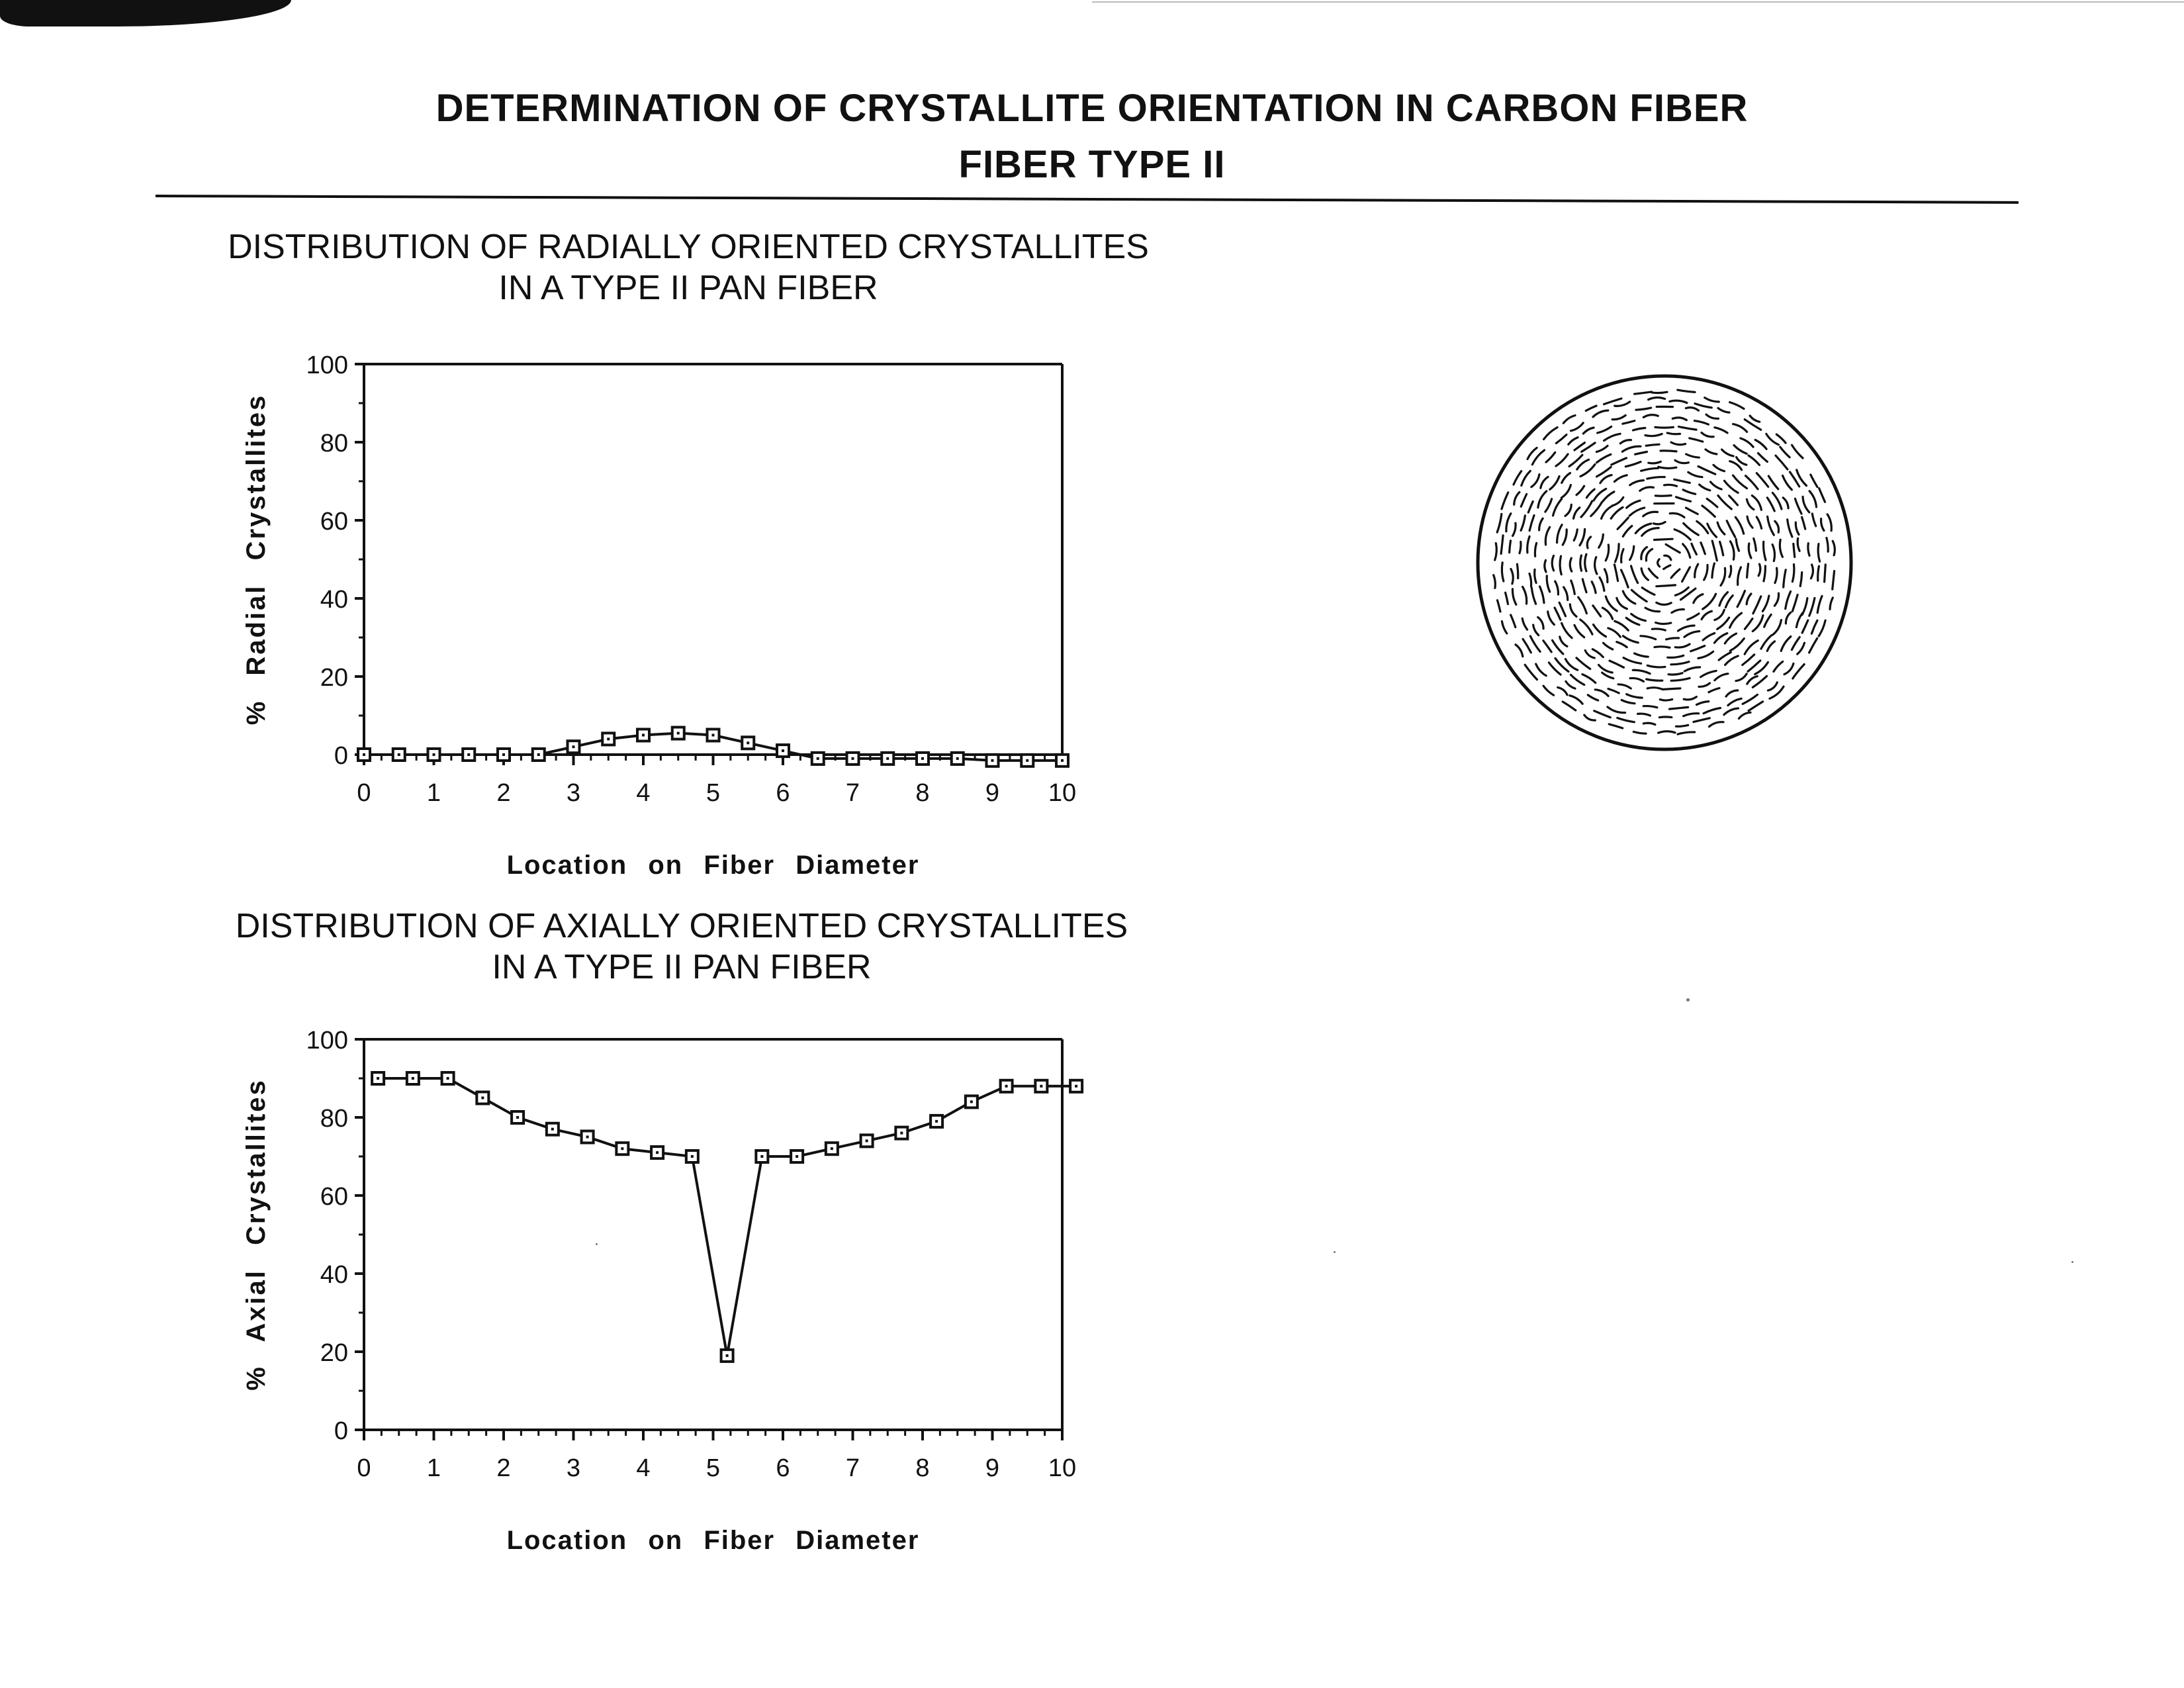 The width and height of the screenshot is (2184, 1688). I want to click on x-tick-label: 6, so click(783, 1468).